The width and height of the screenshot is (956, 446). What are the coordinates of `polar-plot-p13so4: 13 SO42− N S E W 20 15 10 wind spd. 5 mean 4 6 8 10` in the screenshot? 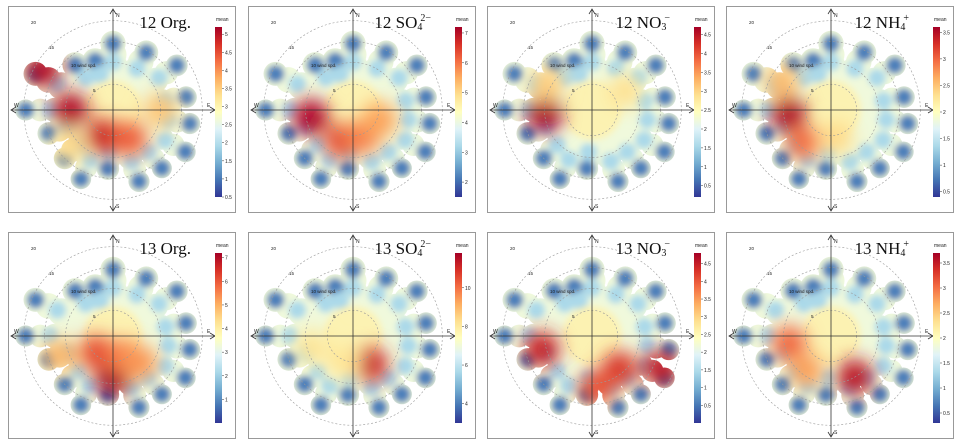 It's located at (362, 335).